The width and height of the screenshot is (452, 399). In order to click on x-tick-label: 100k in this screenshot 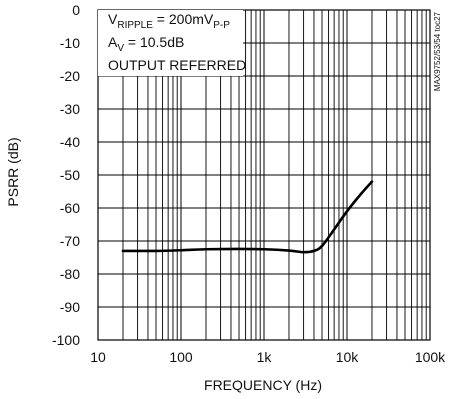, I will do `click(430, 357)`.